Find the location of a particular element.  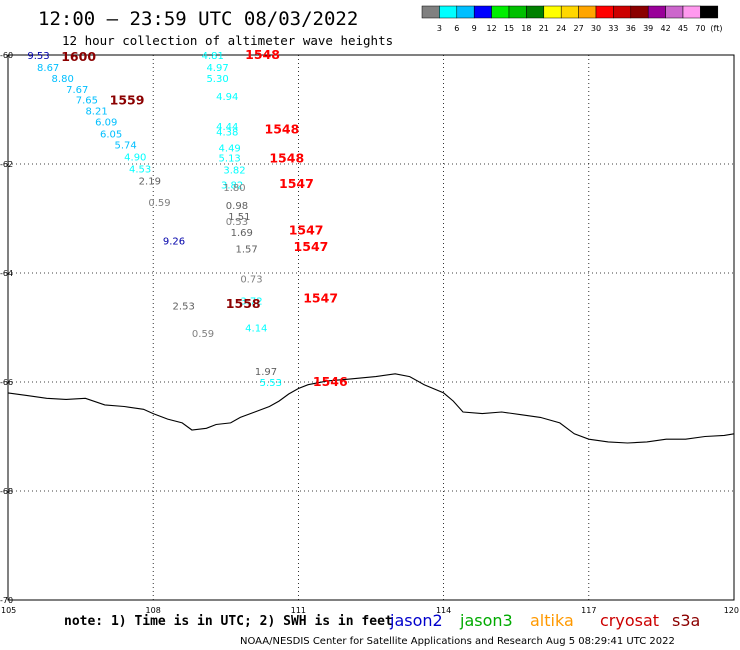

legend-tick-label: 6 is located at coordinates (456, 28).